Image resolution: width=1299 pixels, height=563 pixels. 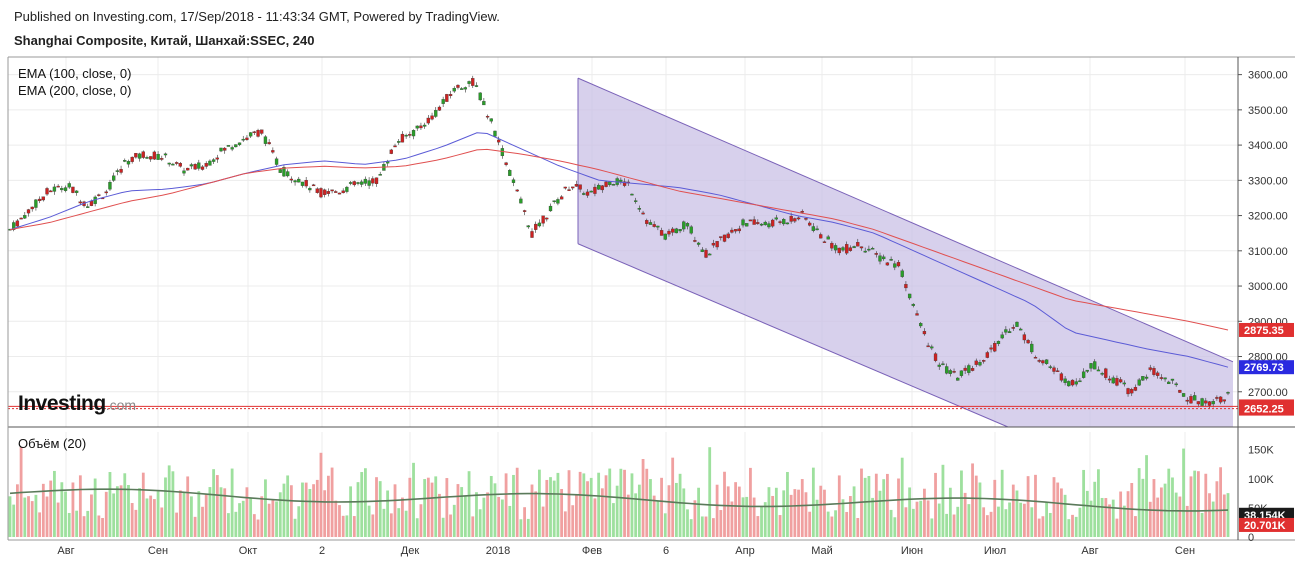 I want to click on volume-tag-box, so click(x=1266, y=524).